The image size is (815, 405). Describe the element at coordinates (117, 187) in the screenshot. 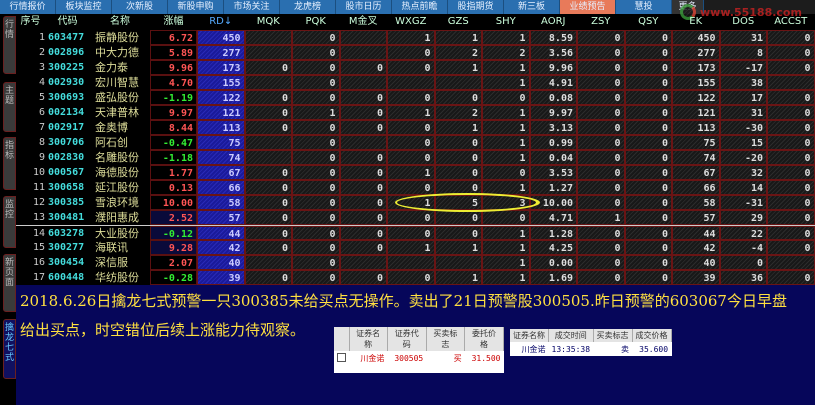

I see `cell--2: 延江股份` at that location.